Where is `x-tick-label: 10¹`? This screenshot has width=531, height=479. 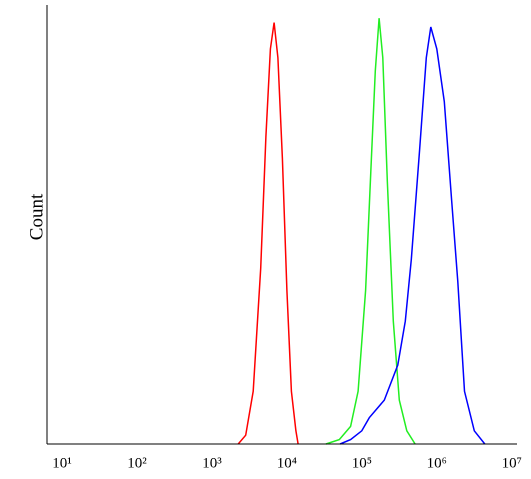 x-tick-label: 10¹ is located at coordinates (62, 463).